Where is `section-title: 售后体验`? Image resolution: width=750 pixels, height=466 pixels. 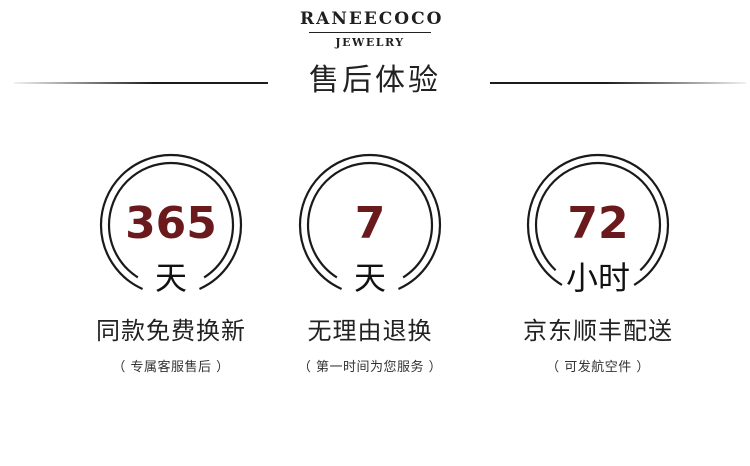
section-title: 售后体验 is located at coordinates (375, 80).